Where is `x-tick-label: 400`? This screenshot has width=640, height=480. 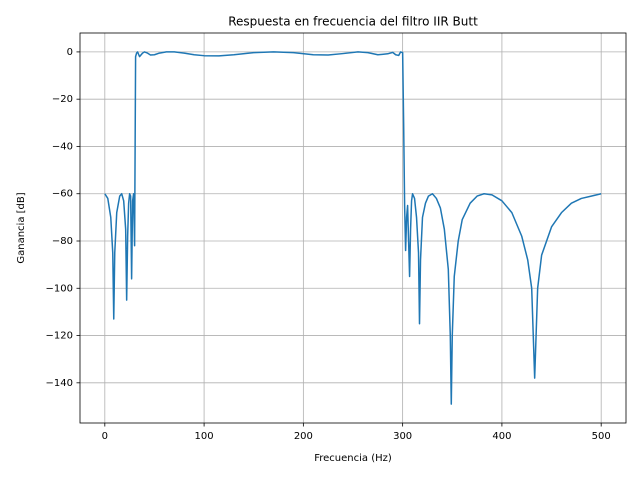
x-tick-label: 400 is located at coordinates (501, 436).